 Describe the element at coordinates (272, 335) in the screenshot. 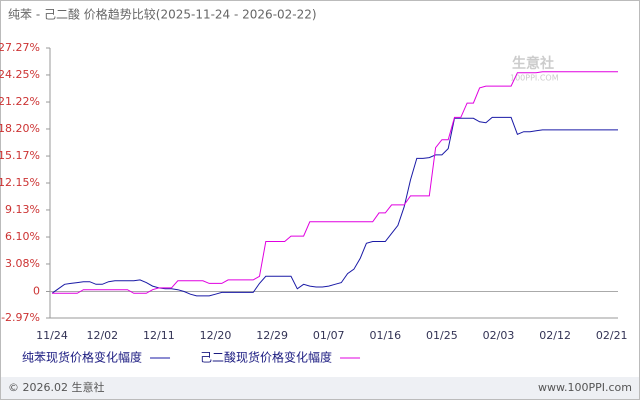

I see `x-tick-label: 12/29` at that location.